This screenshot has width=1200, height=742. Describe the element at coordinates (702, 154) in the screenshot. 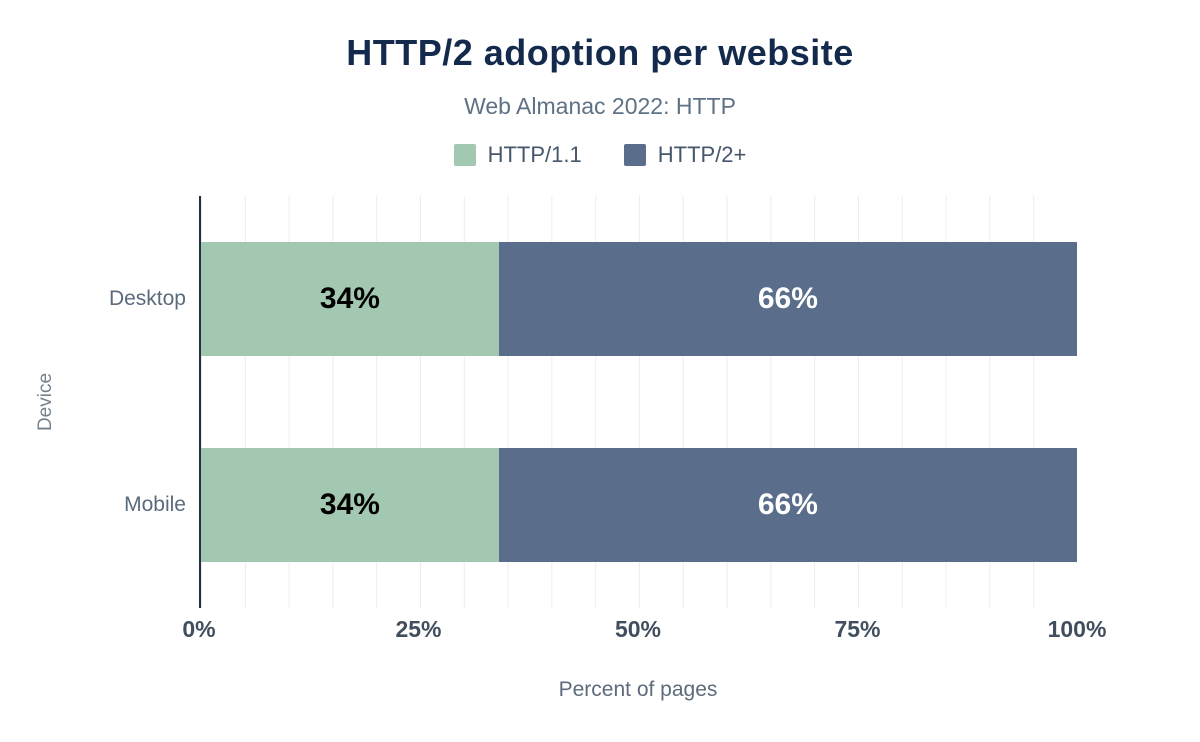

I see `legend-label: HTTP/2+` at that location.